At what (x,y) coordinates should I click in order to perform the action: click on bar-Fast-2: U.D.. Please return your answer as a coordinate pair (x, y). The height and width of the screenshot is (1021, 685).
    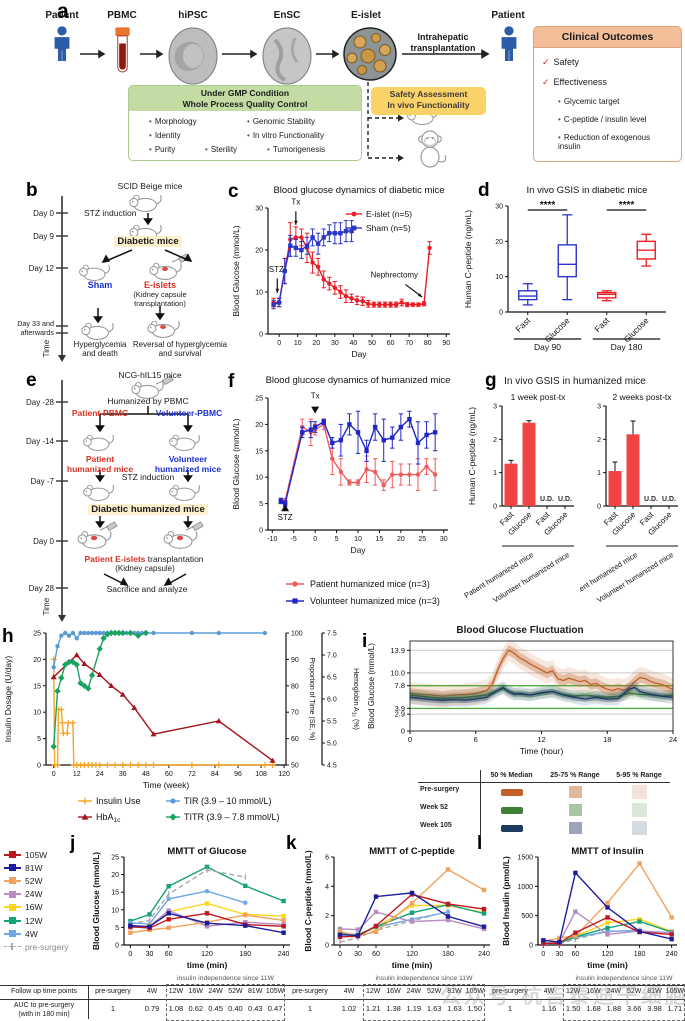
    Looking at the image, I should click on (651, 502).